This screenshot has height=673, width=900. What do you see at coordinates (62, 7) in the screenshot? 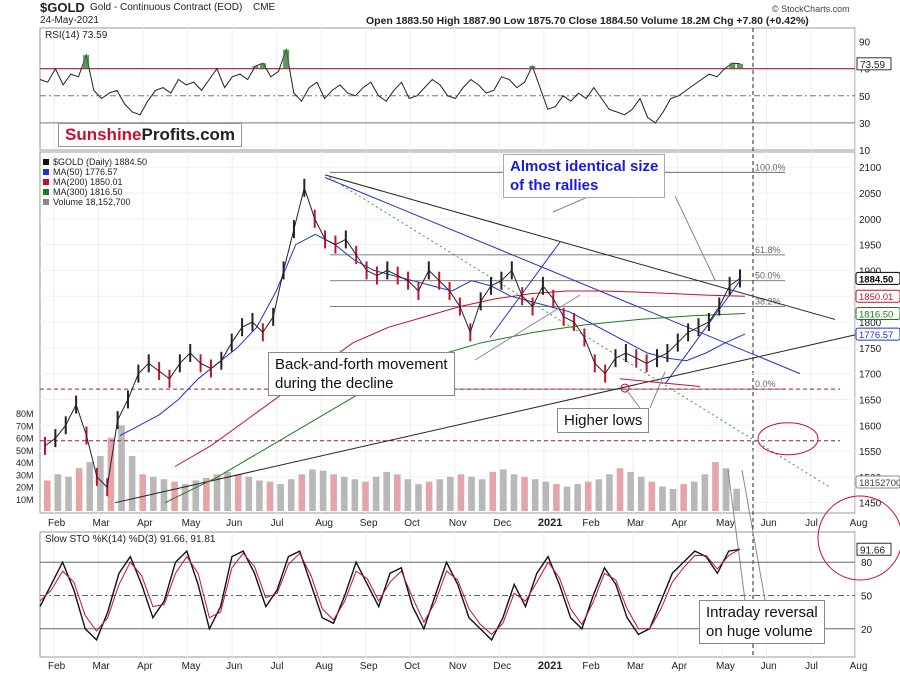
I see `chart-symbol: $GOLD` at bounding box center [62, 7].